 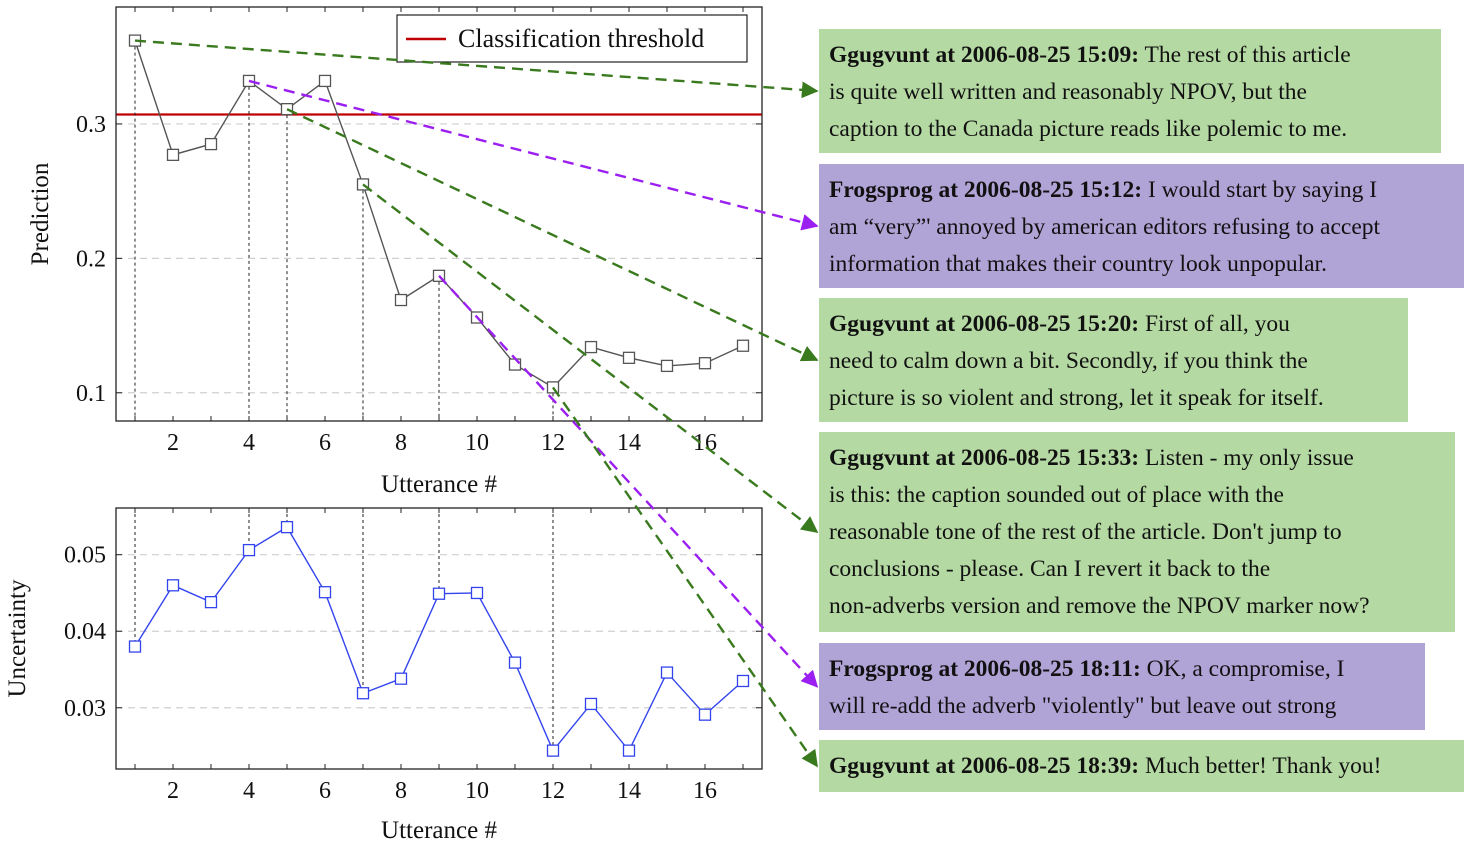 I want to click on message-line: First of all, you, so click(x=1217, y=324).